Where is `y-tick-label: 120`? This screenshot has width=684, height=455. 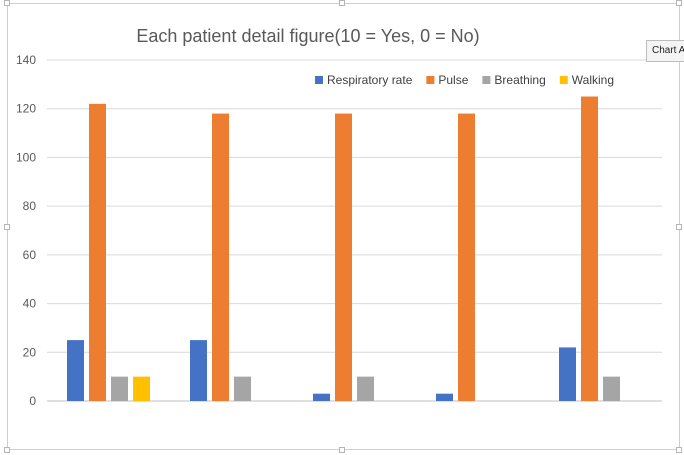 y-tick-label: 120 is located at coordinates (26, 109).